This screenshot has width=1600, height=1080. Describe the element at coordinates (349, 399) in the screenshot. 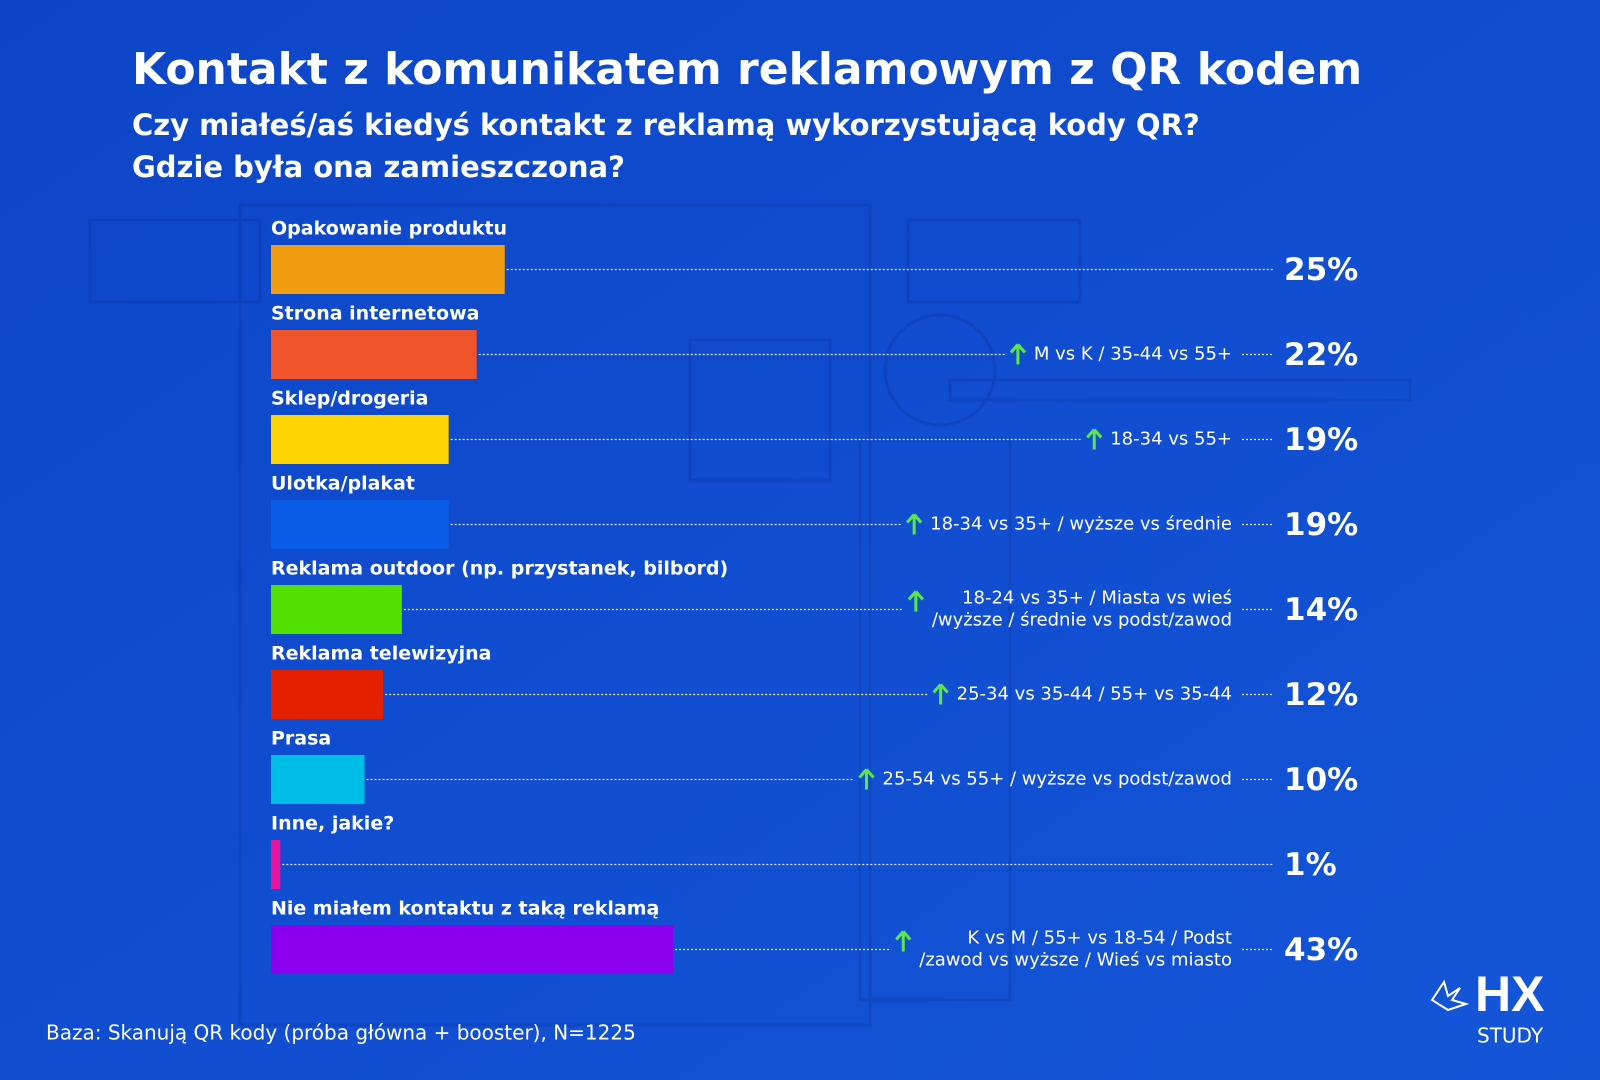

I see `category-label: Sklep/drogeria` at that location.